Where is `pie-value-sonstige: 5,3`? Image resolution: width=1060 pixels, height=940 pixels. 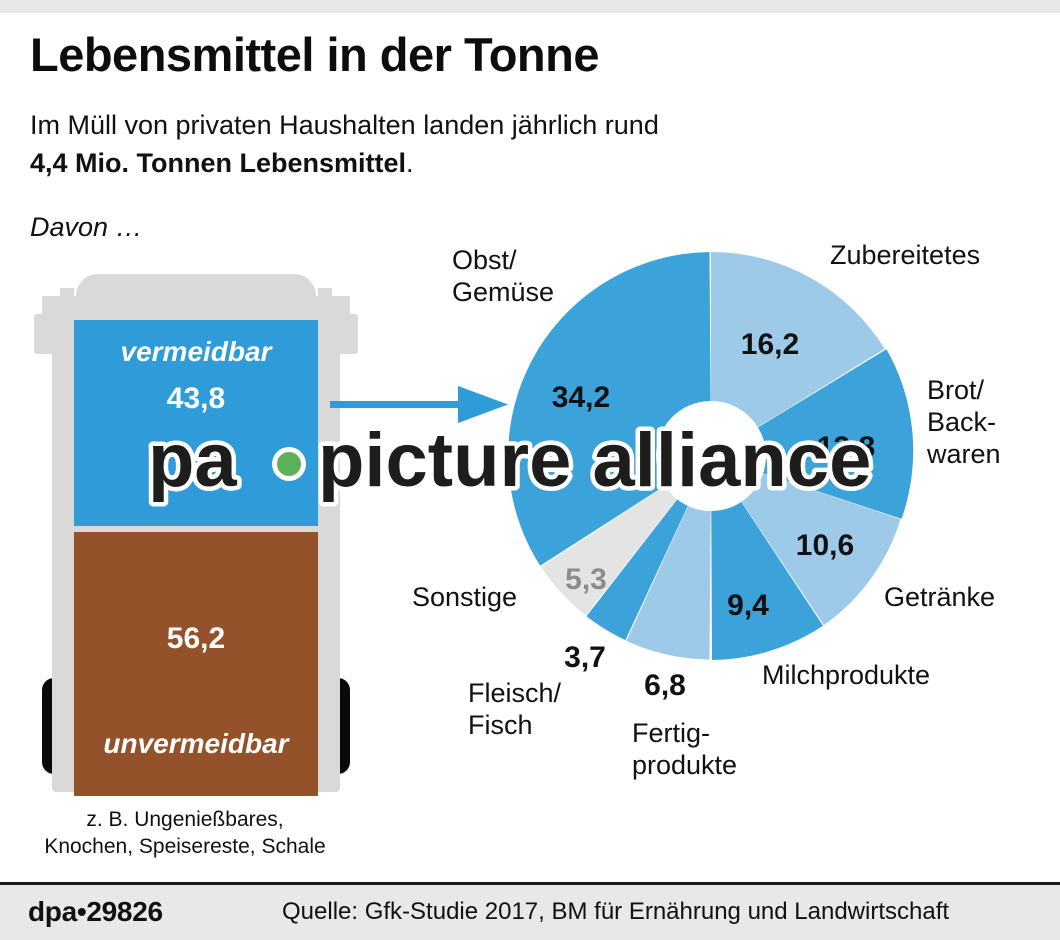
pie-value-sonstige: 5,3 is located at coordinates (586, 579).